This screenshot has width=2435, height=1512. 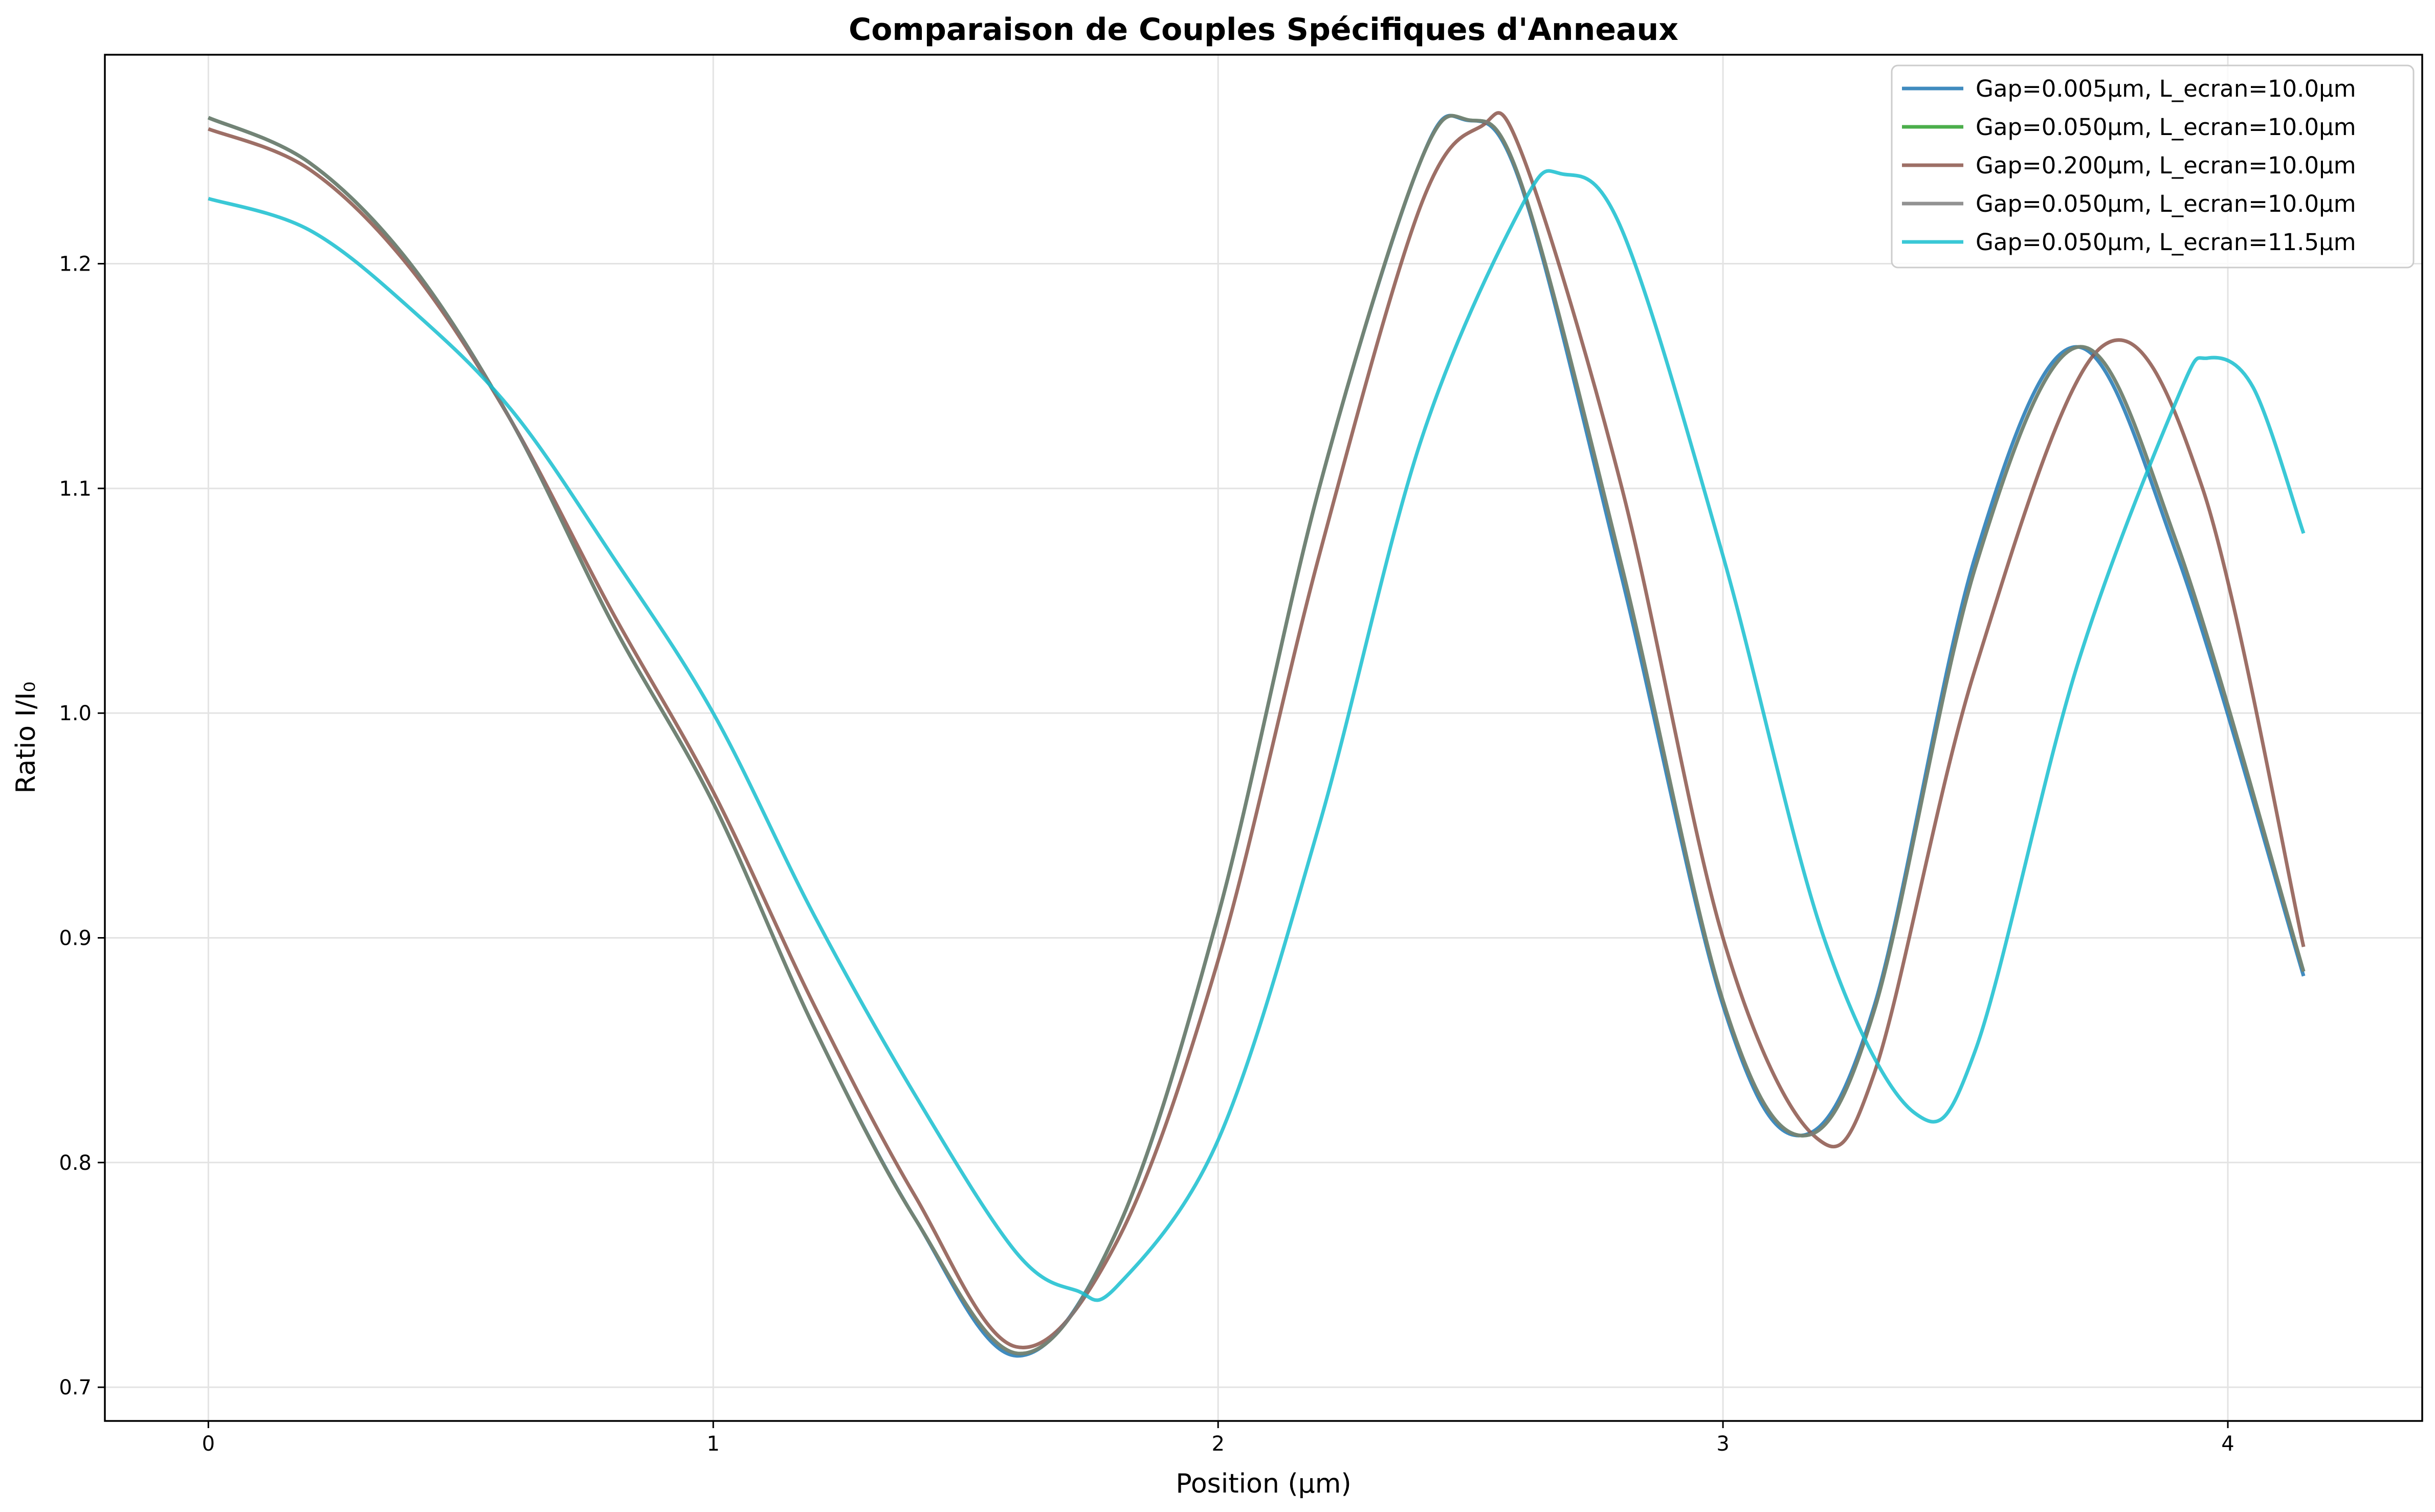 What do you see at coordinates (2166, 165) in the screenshot?
I see `legend-label-3: Gap=0.200µm, L_ecran=10.0µm` at bounding box center [2166, 165].